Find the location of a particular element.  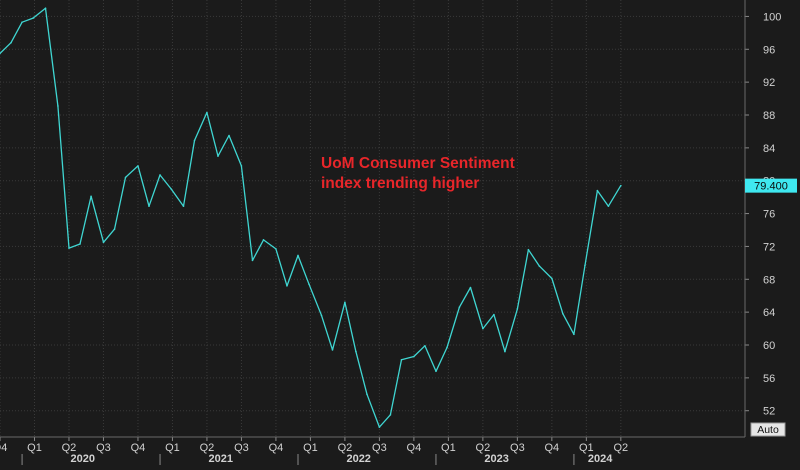

last-value-label: 79.400 is located at coordinates (771, 187).